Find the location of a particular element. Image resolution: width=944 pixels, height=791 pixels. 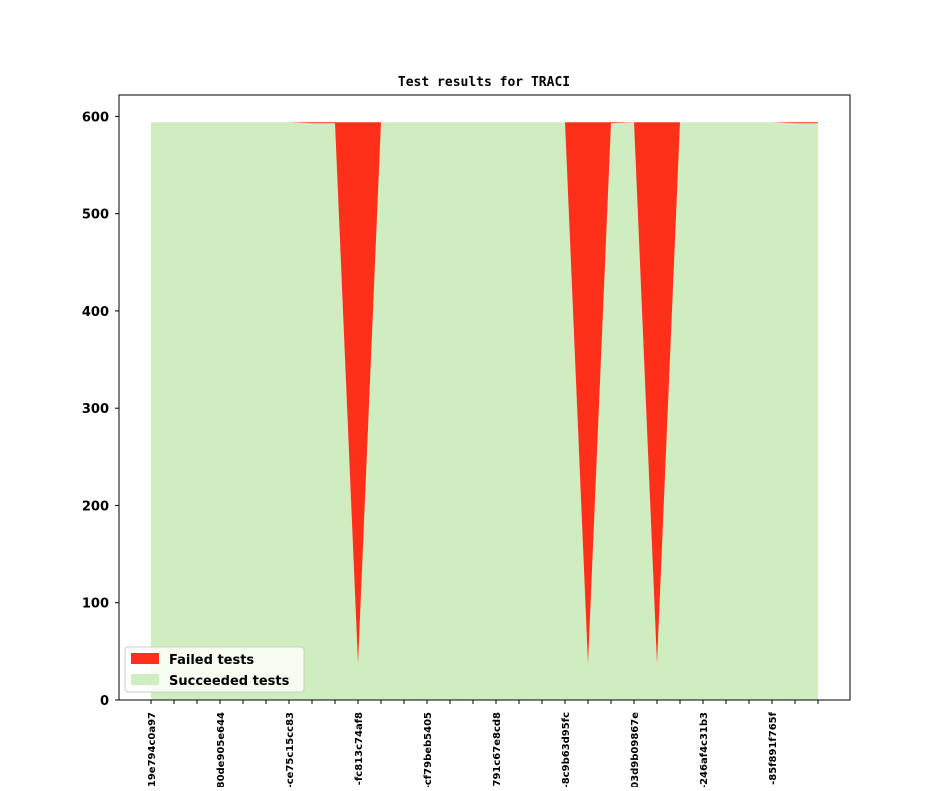

y-tick-label: 300 is located at coordinates (95, 409).